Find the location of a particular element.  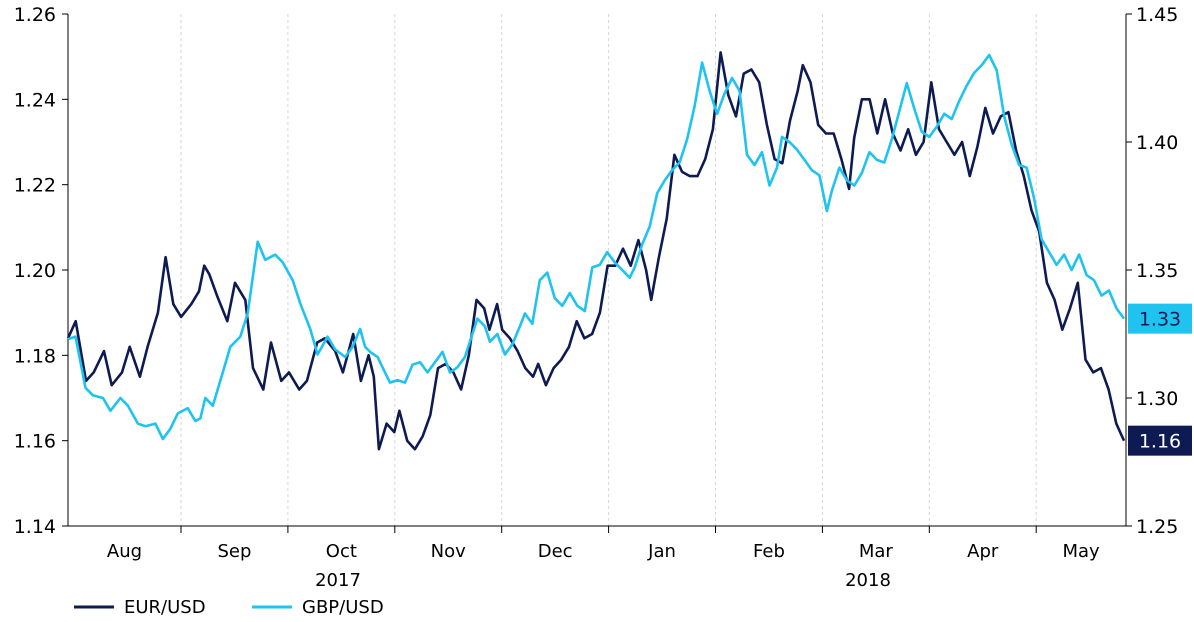

right-y-tick-label: 1.45 is located at coordinates (1157, 15).